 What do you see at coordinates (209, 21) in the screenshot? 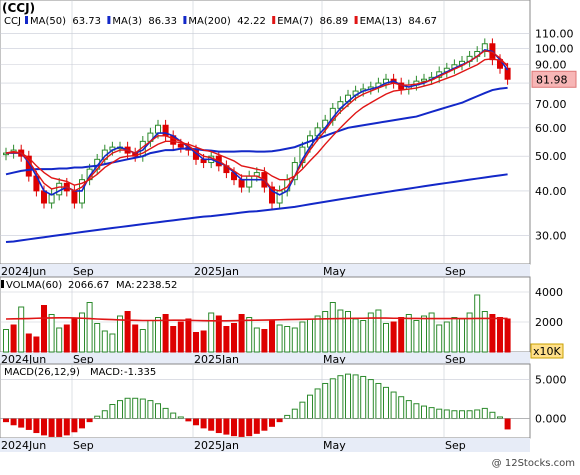
I see `price-legend-name: MA(200)` at bounding box center [209, 21].